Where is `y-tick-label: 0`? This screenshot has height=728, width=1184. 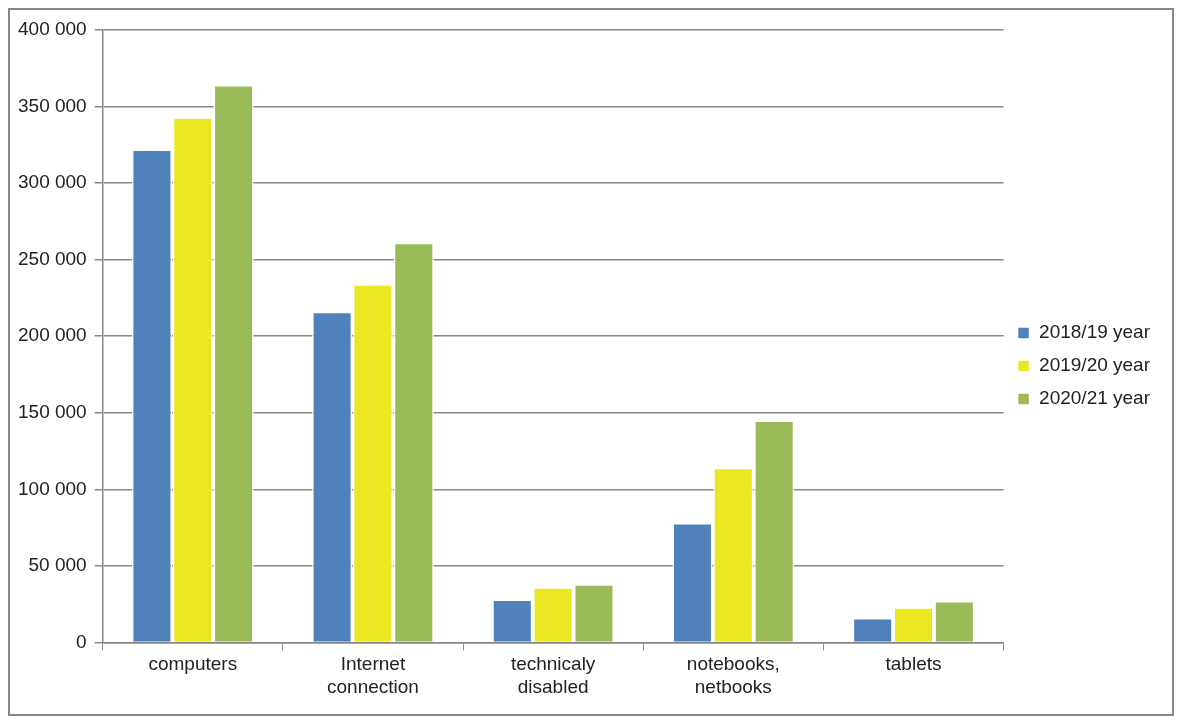 y-tick-label: 0 is located at coordinates (81, 641).